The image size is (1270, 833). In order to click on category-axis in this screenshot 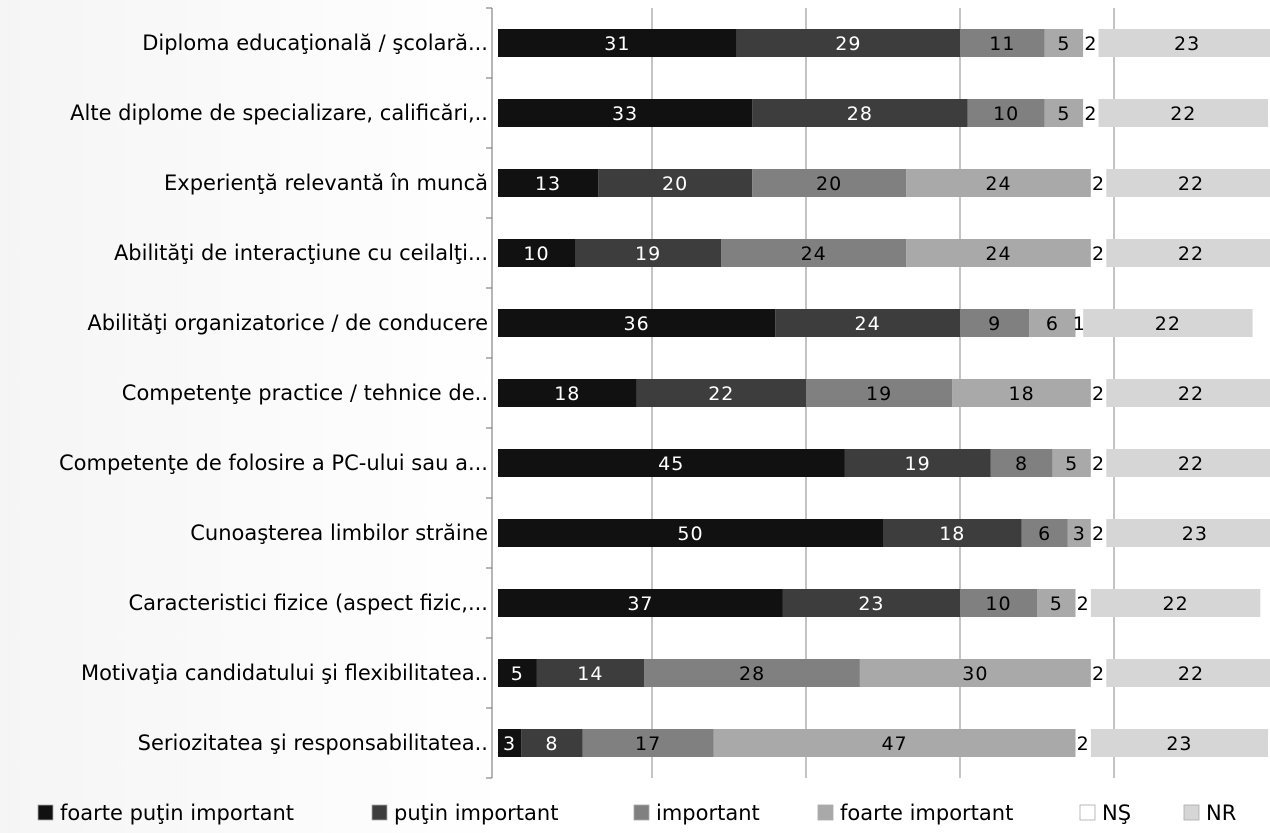, I will do `click(489, 393)`.